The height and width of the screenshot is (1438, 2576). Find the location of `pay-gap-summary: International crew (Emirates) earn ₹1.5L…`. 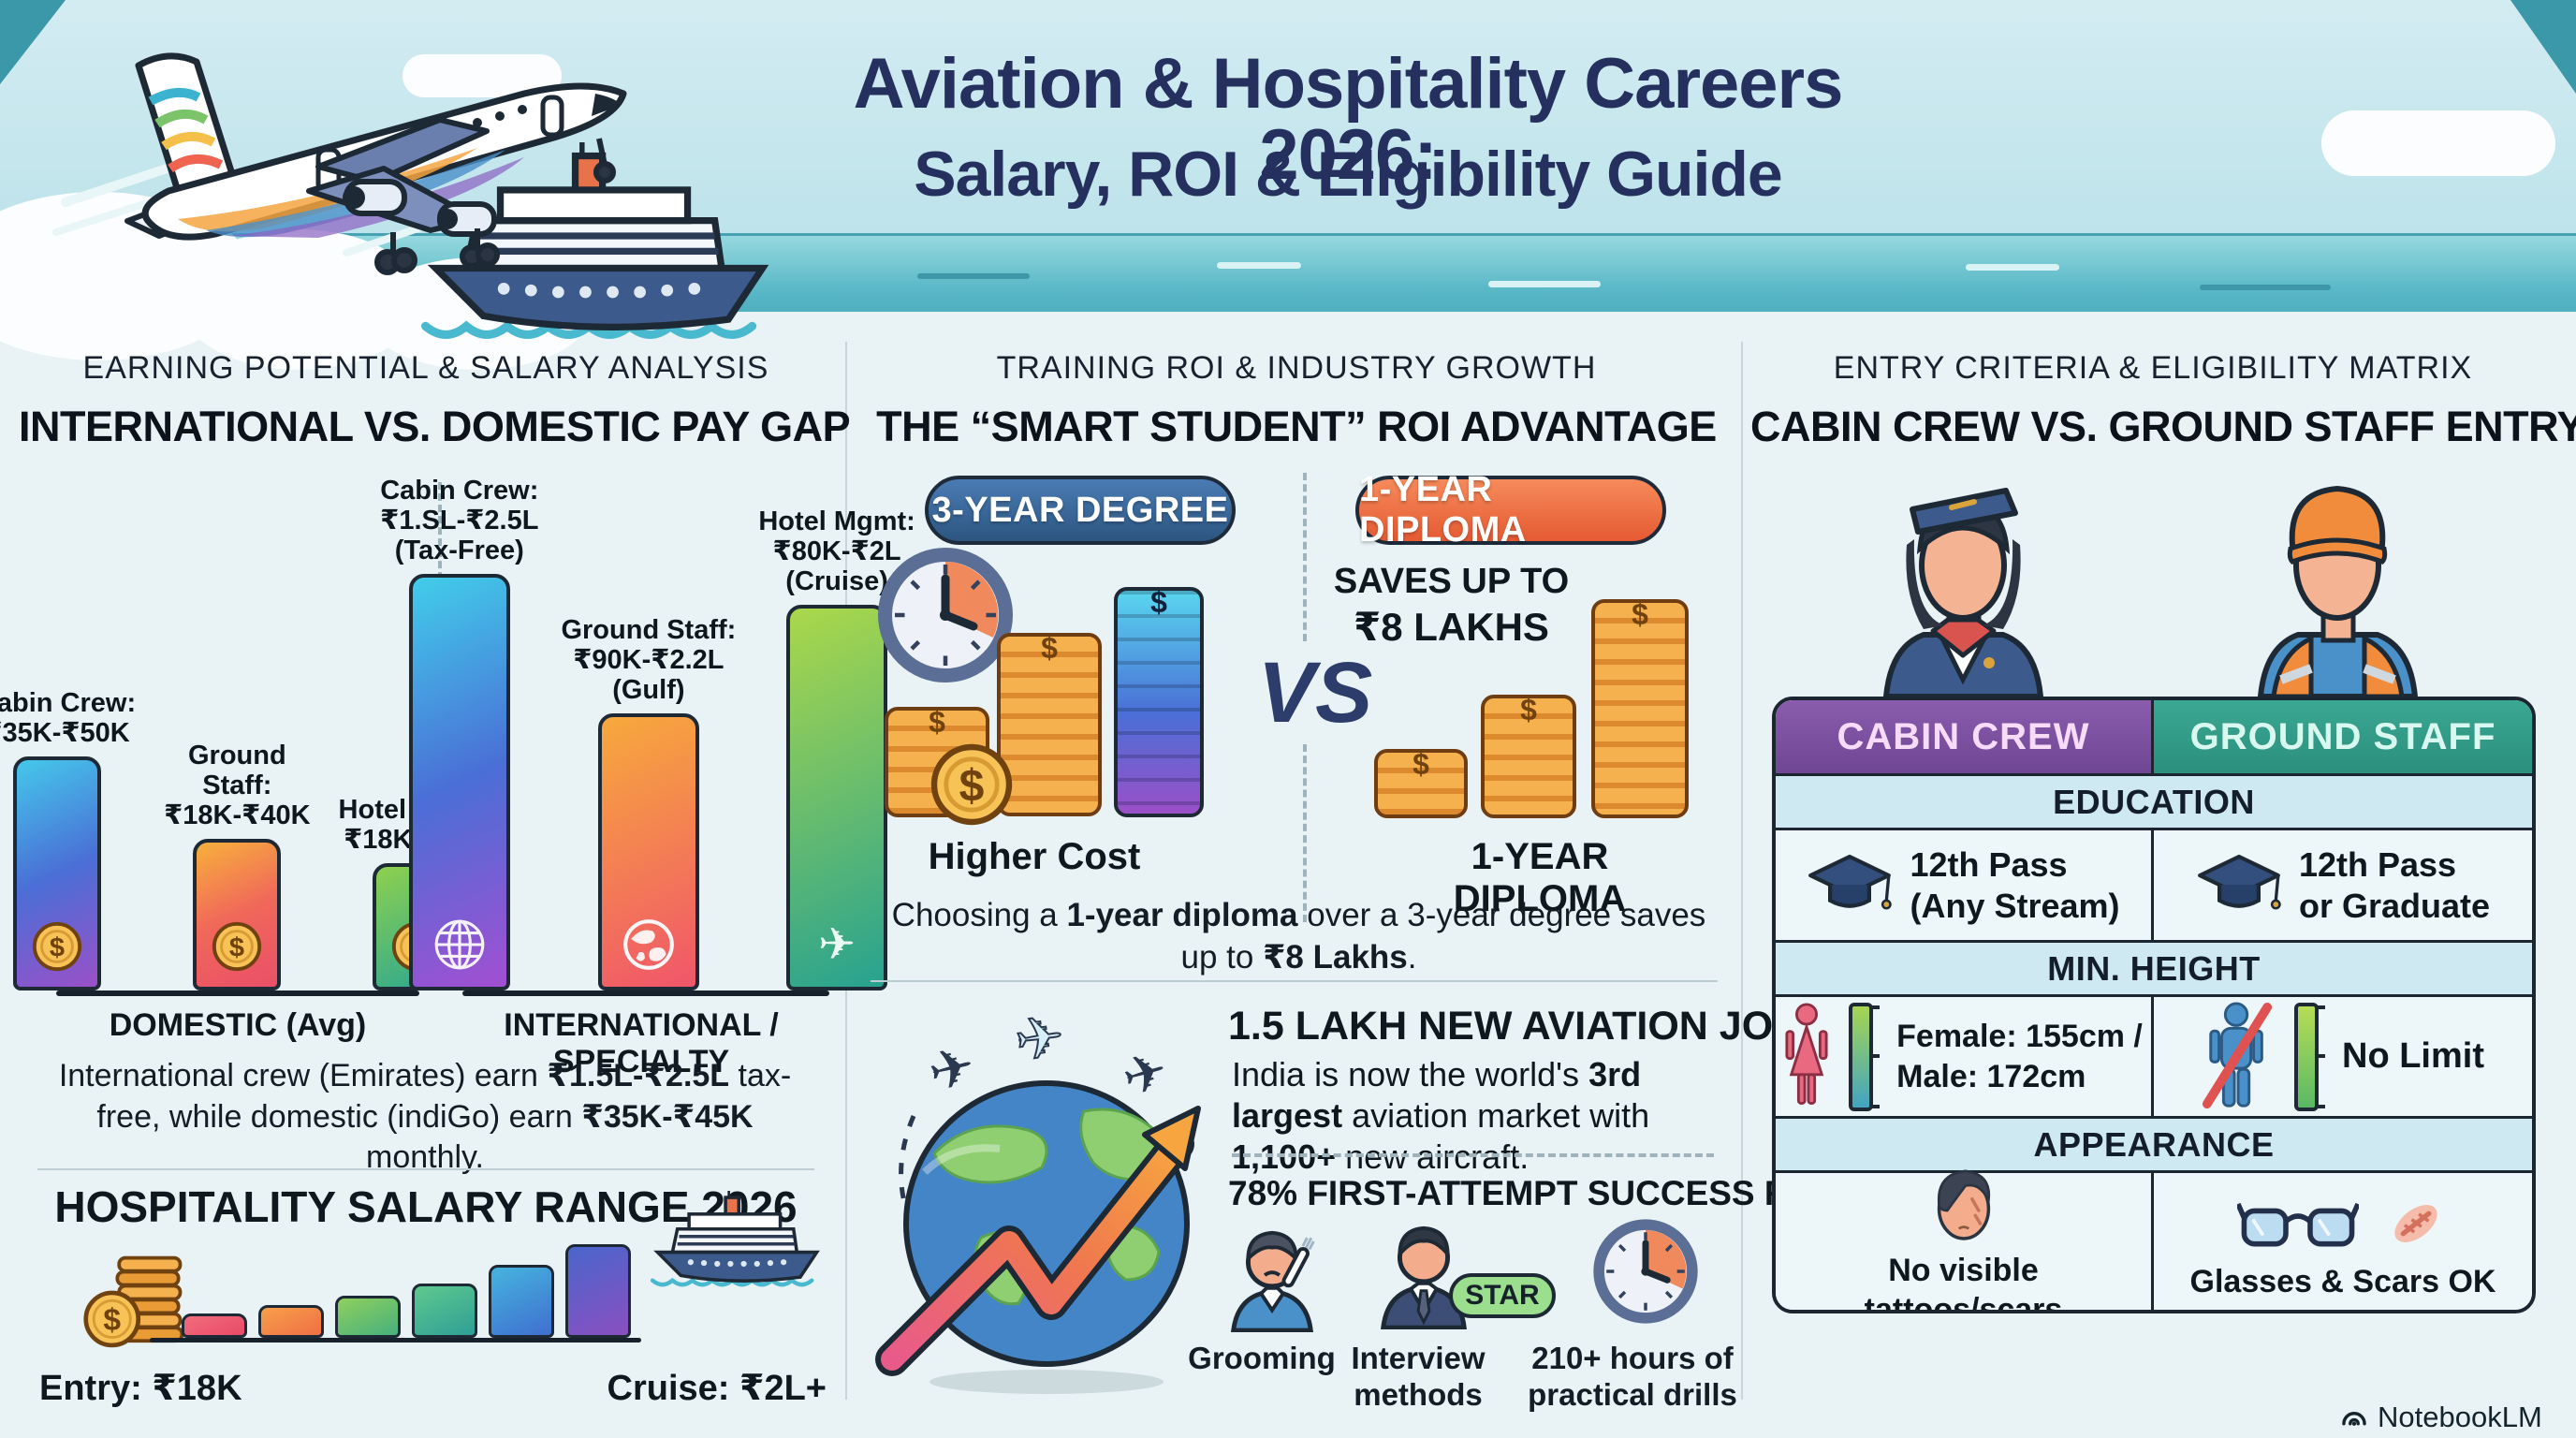

pay-gap-summary: International crew (Emirates) earn ₹1.5L… is located at coordinates (425, 1117).